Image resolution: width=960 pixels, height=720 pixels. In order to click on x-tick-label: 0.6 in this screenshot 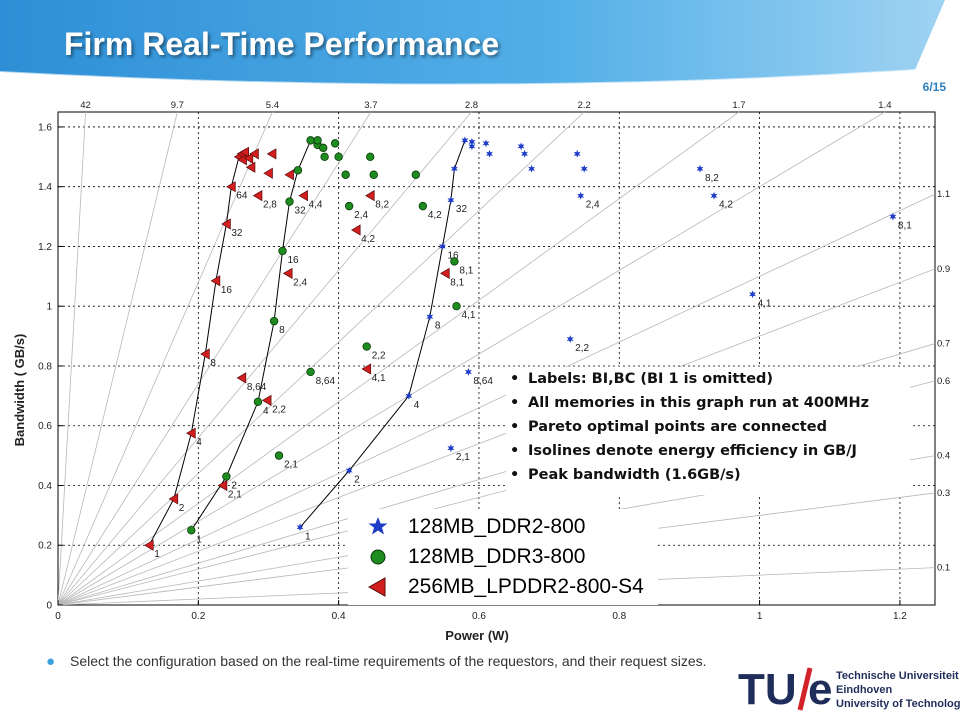, I will do `click(479, 616)`.